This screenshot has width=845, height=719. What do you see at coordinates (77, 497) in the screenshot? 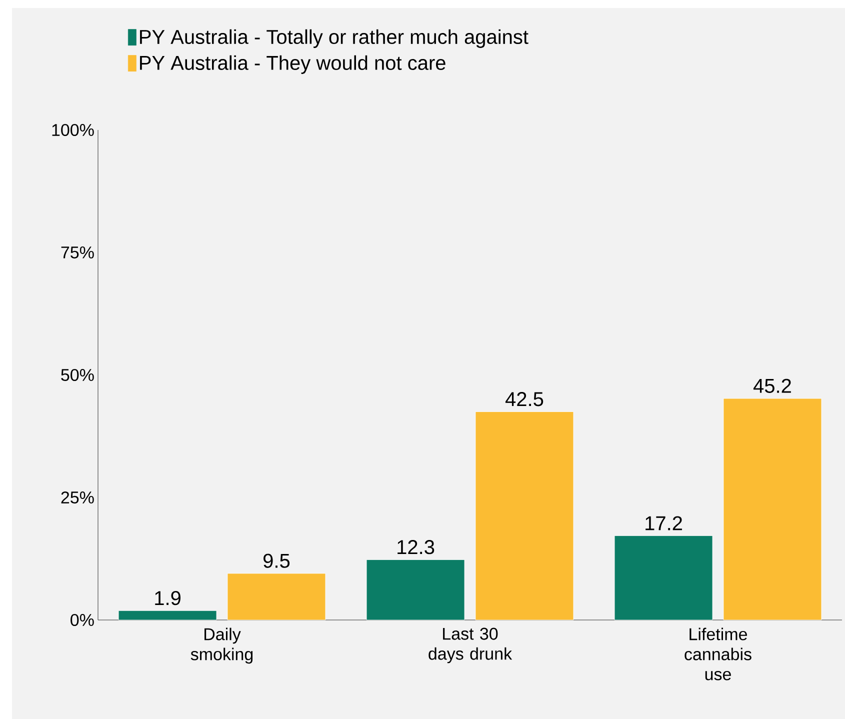
I see `y-tick-label: 25%` at bounding box center [77, 497].